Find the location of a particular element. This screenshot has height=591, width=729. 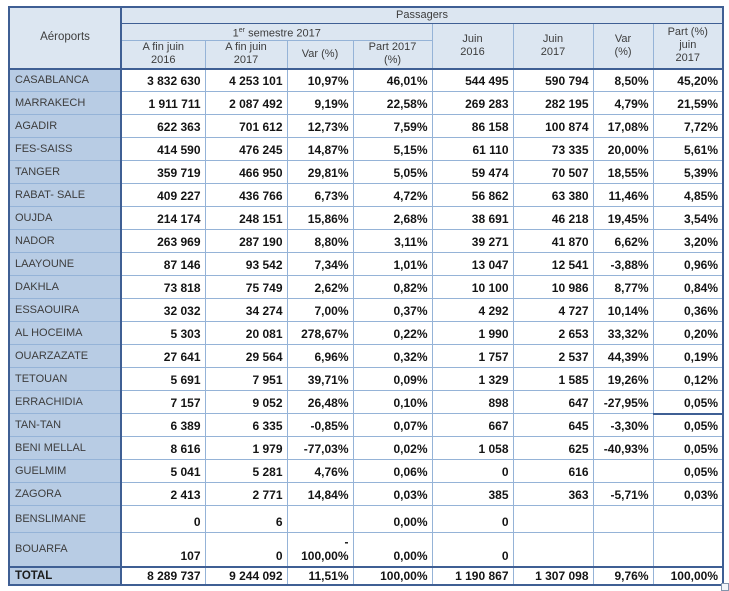

cell-part-juin: 0,12% is located at coordinates (688, 379).